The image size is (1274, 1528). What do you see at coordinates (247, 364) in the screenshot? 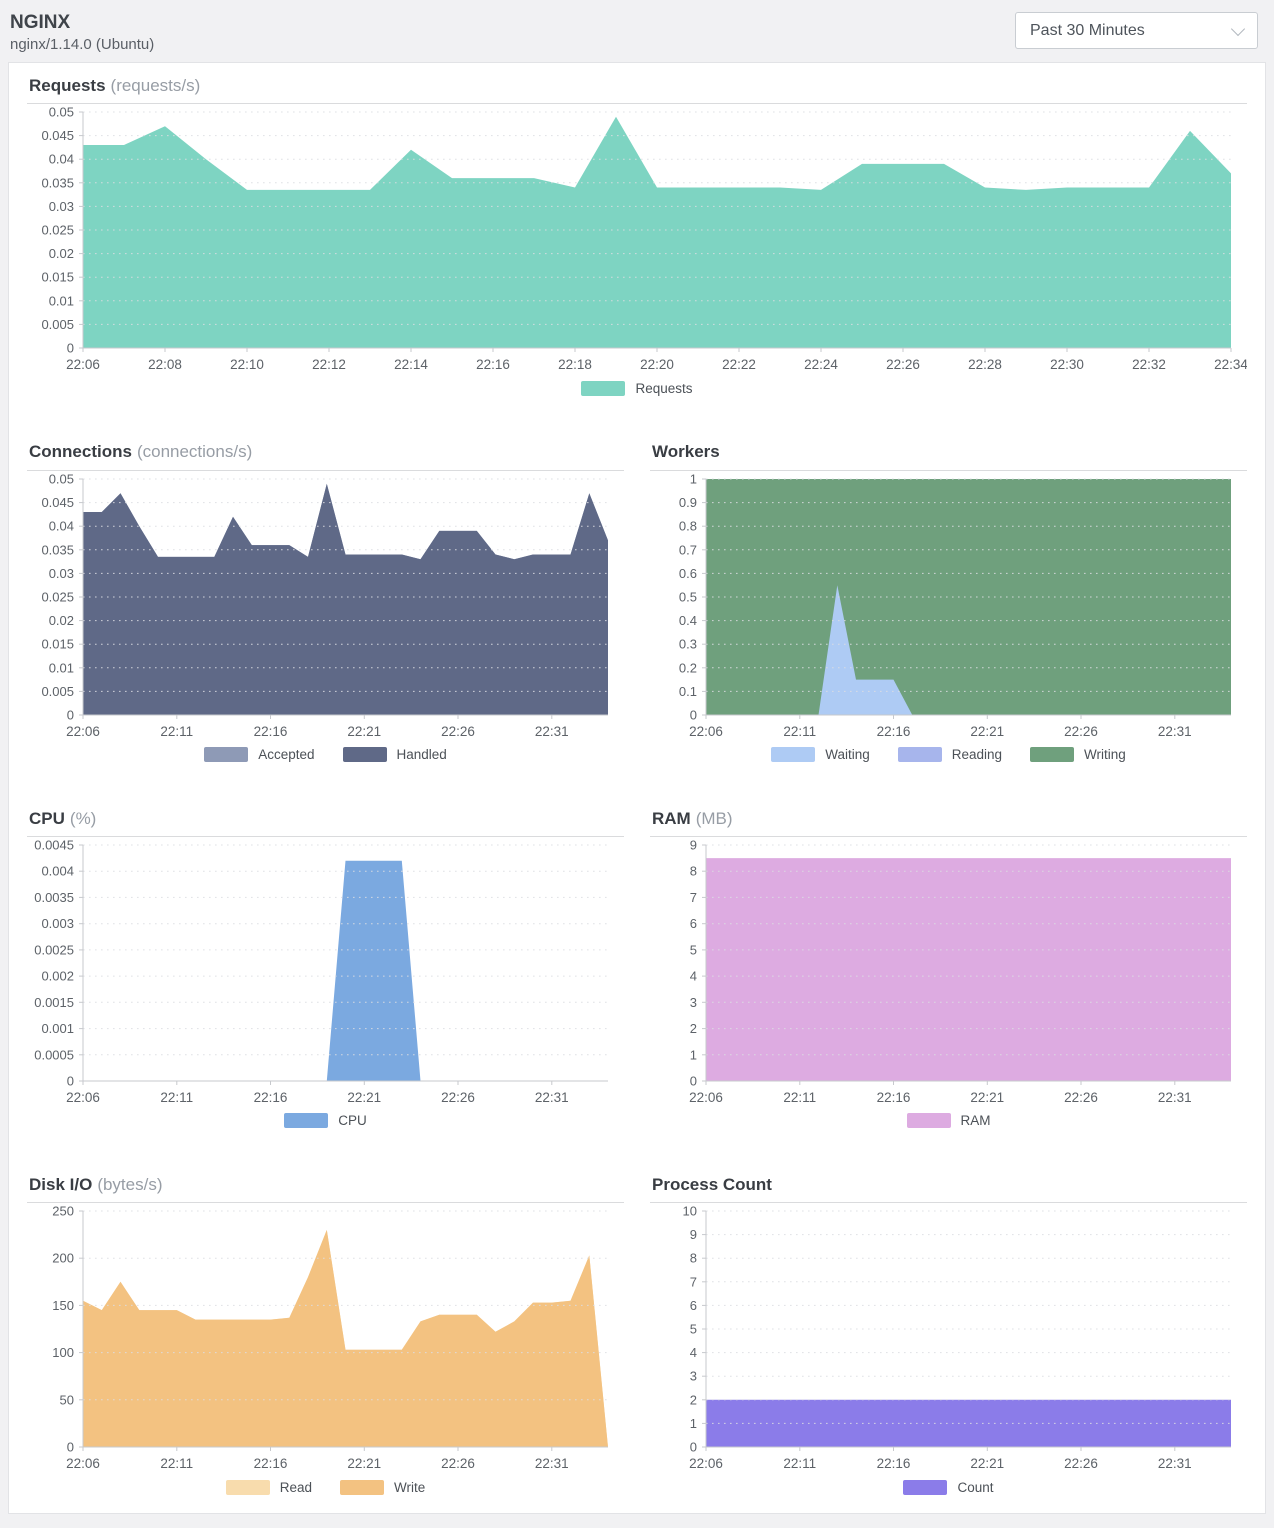
I see `svg-text: 22:10` at bounding box center [247, 364].